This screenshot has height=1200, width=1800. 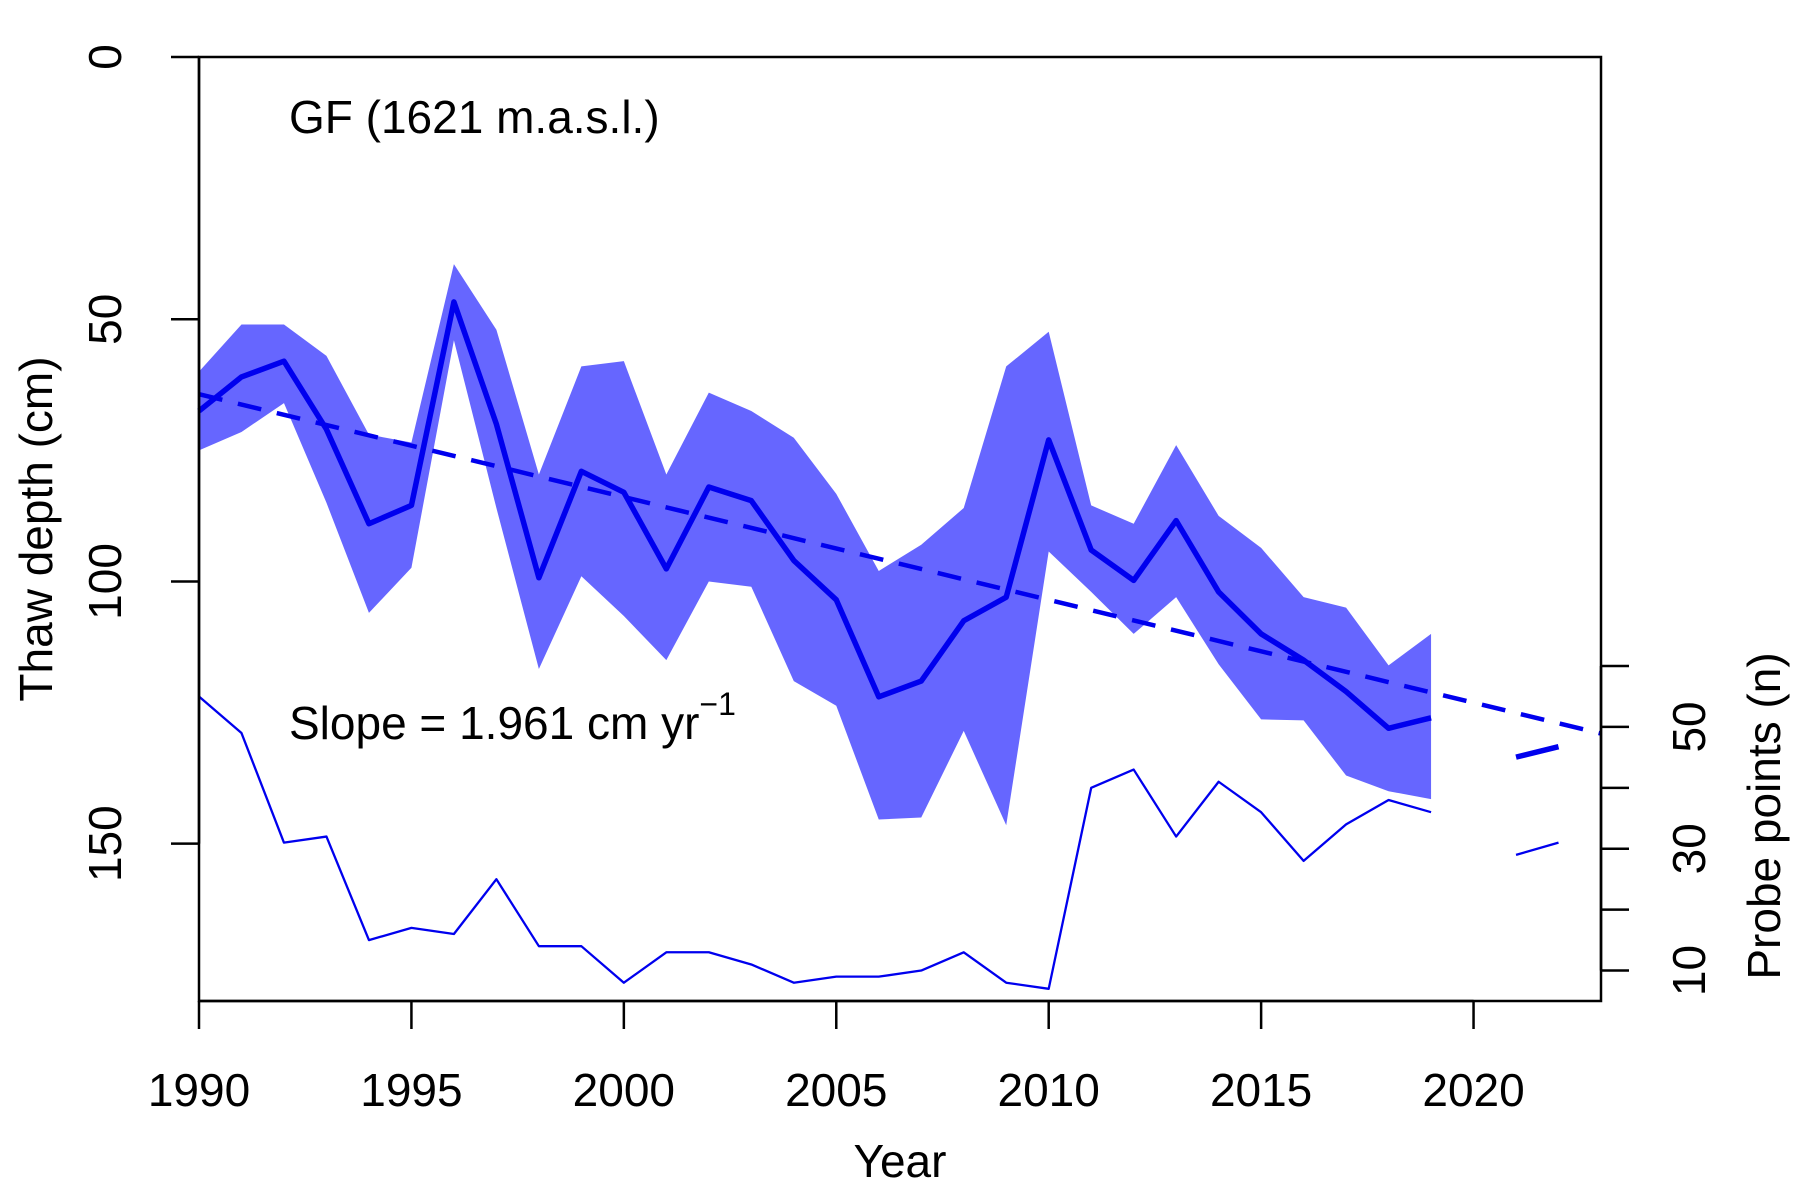 What do you see at coordinates (494, 723) in the screenshot?
I see `slope-text: Slope = 1.961 cm yr` at bounding box center [494, 723].